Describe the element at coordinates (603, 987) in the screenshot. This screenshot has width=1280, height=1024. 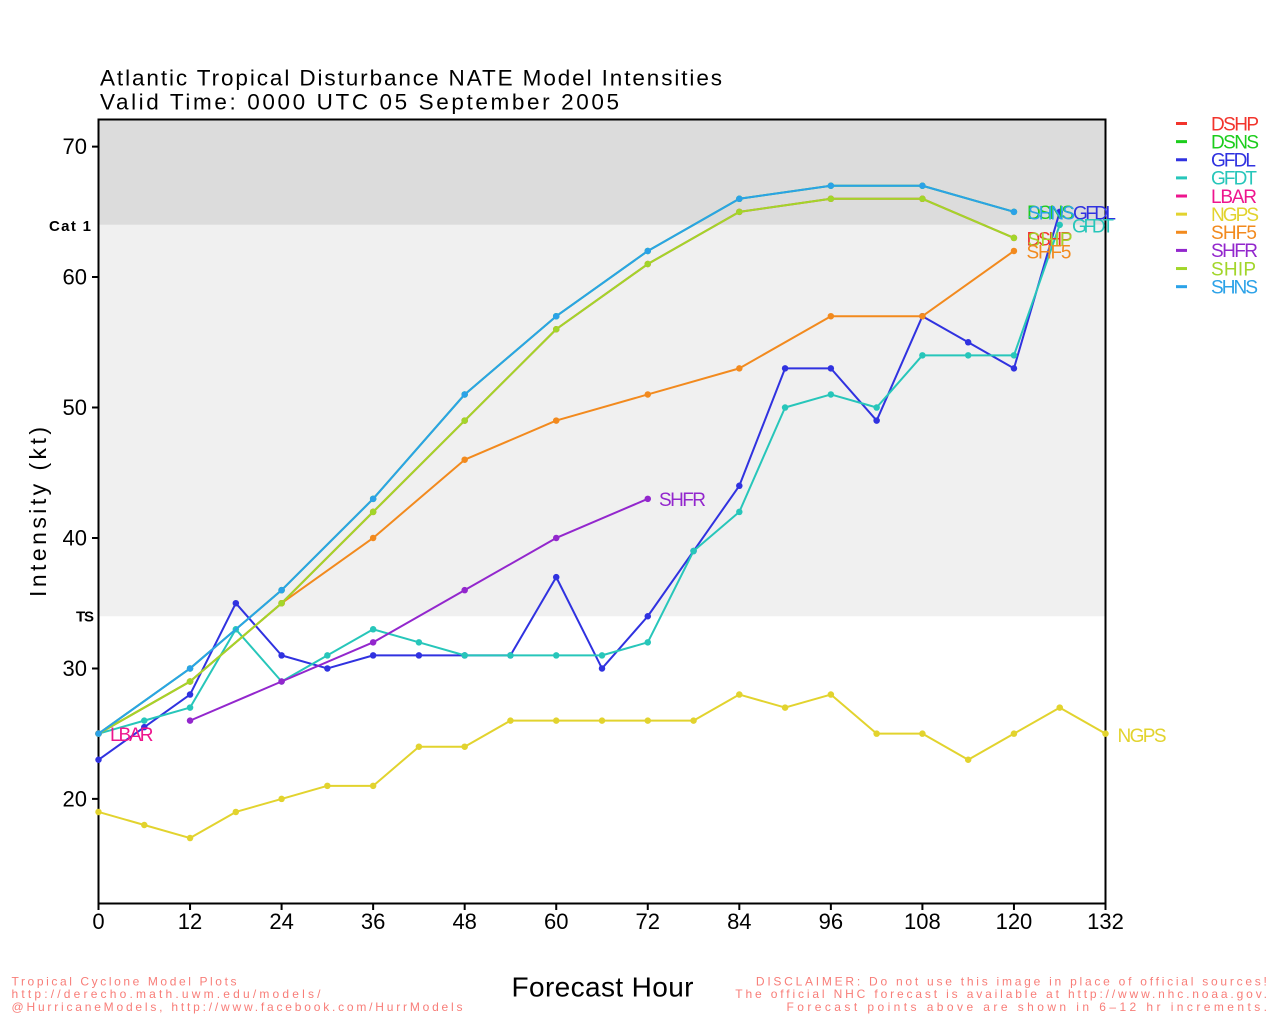
I see `svg-text: Forecast Hour` at that location.